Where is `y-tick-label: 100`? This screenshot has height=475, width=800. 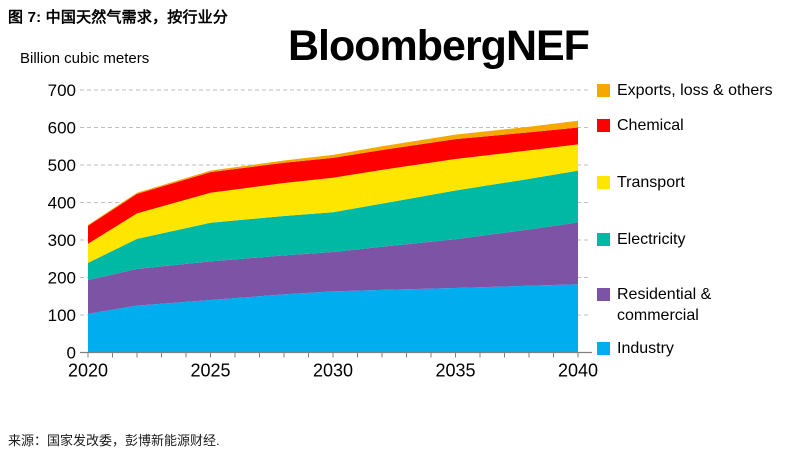 y-tick-label: 100 is located at coordinates (62, 315).